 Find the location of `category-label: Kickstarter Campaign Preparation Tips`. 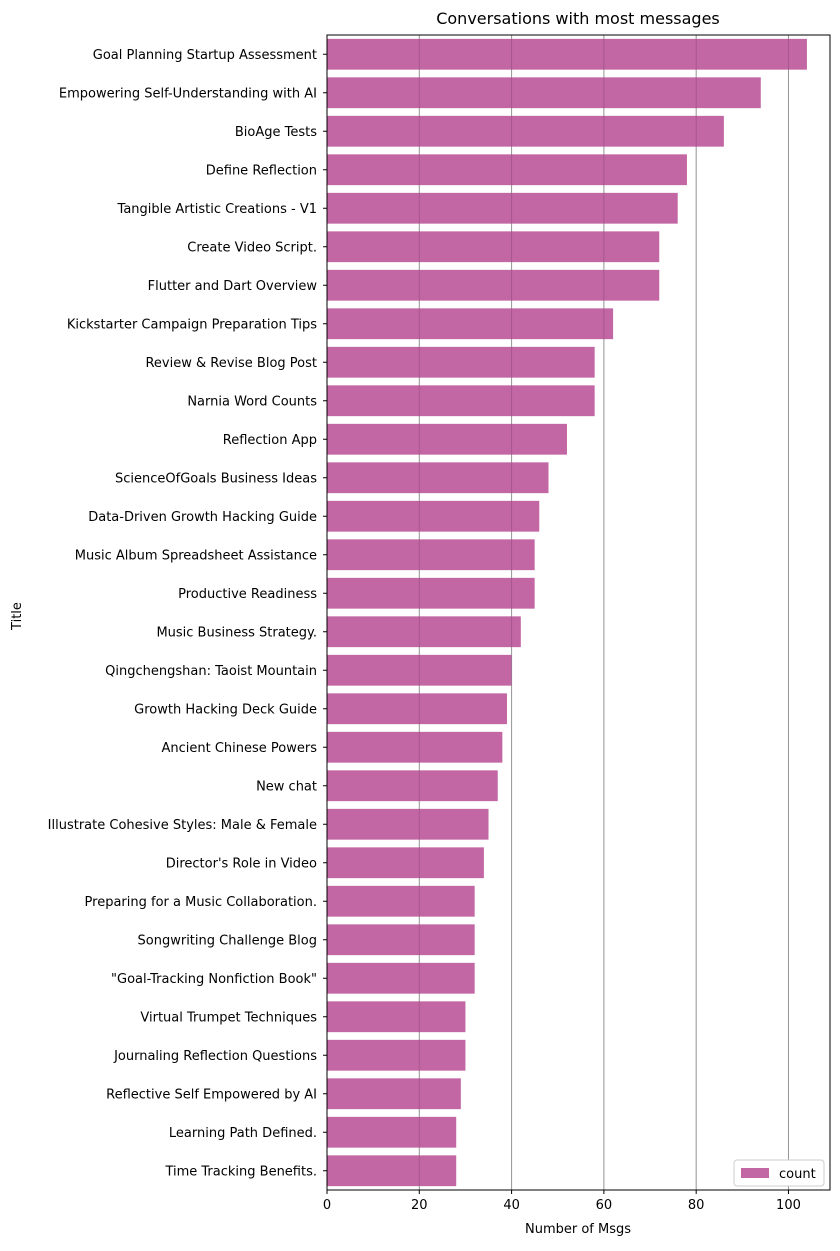

category-label: Kickstarter Campaign Preparation Tips is located at coordinates (192, 324).